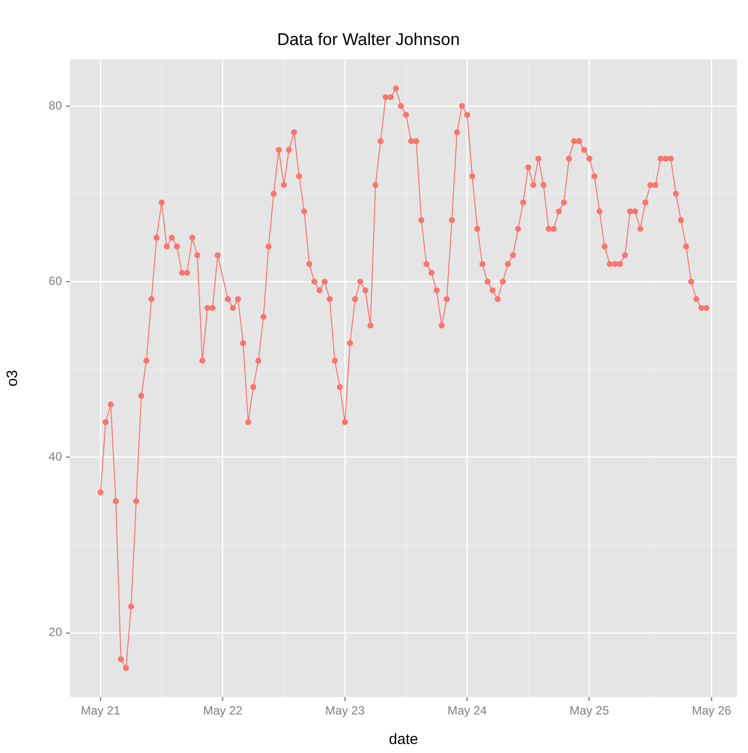 The height and width of the screenshot is (753, 748). Describe the element at coordinates (55, 632) in the screenshot. I see `y-tick-label: 20` at that location.